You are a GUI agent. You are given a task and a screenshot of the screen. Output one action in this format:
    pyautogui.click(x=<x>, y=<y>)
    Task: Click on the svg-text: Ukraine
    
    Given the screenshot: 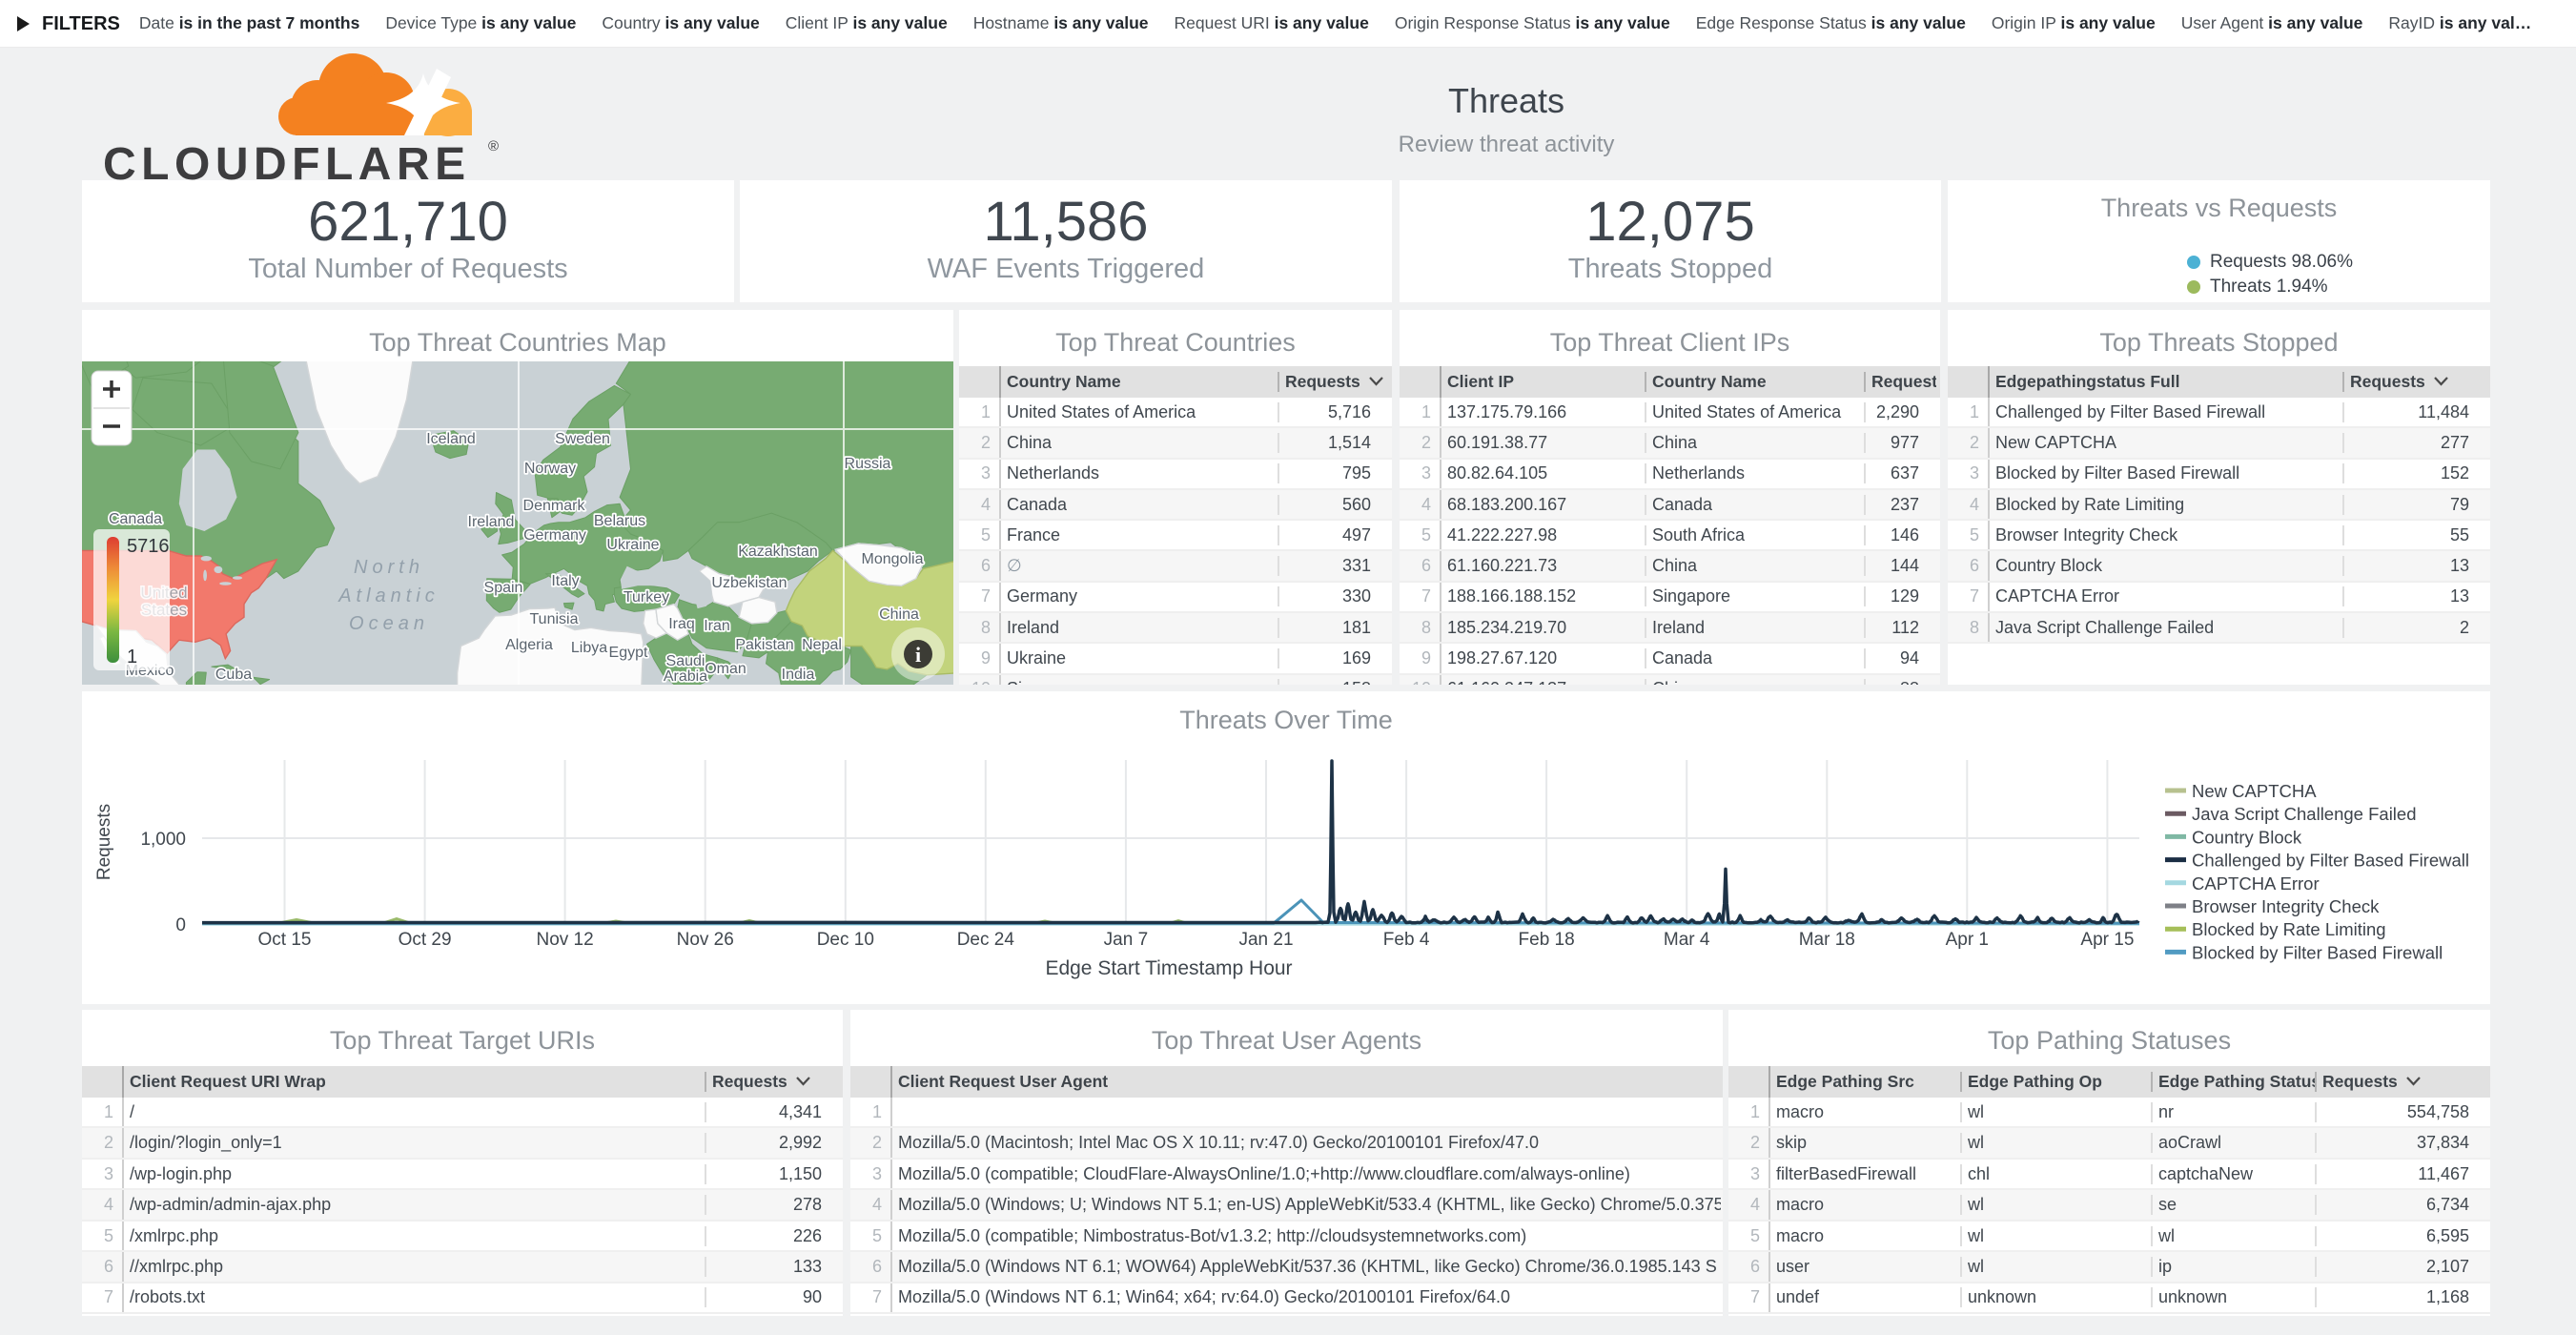 What is the action you would take?
    pyautogui.click(x=633, y=545)
    